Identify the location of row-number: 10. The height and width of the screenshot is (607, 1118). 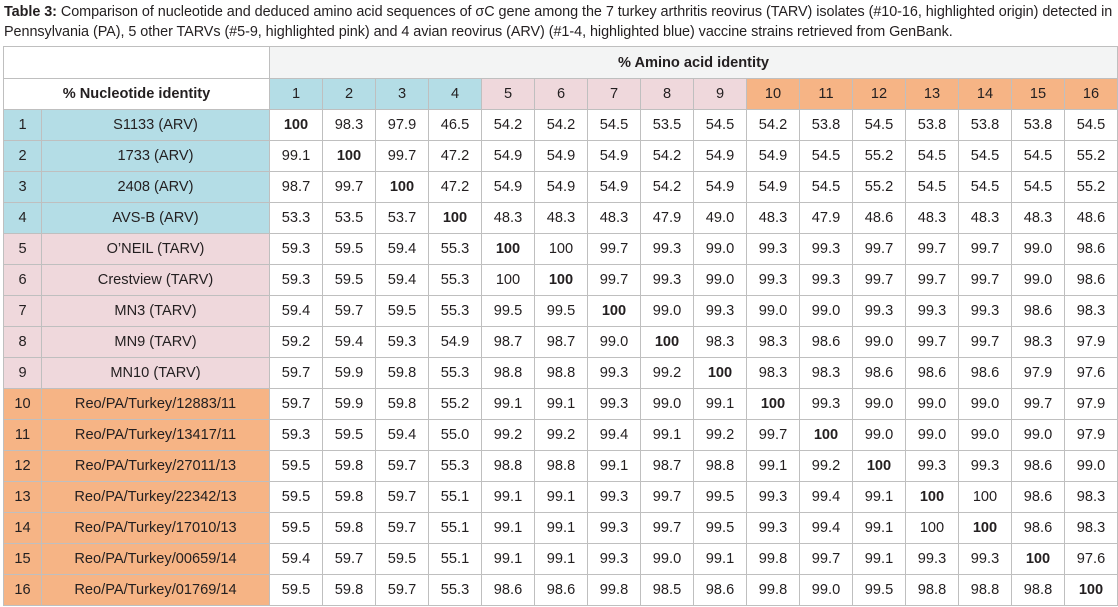
(22, 404).